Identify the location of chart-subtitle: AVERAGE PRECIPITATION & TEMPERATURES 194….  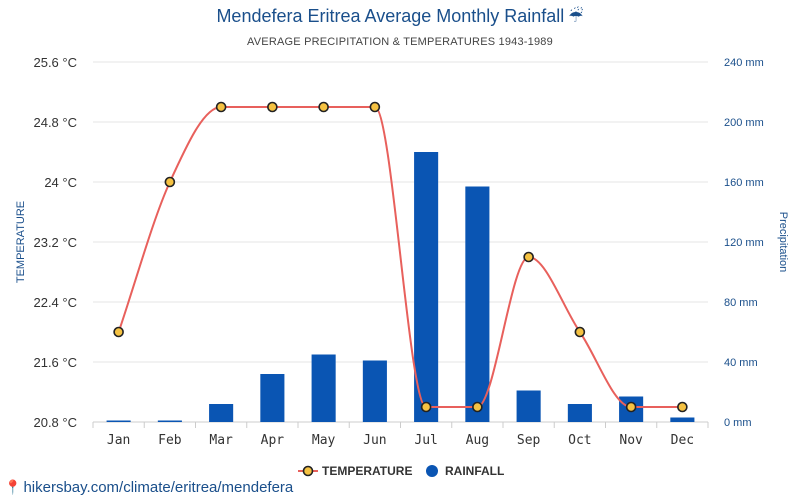
(400, 42).